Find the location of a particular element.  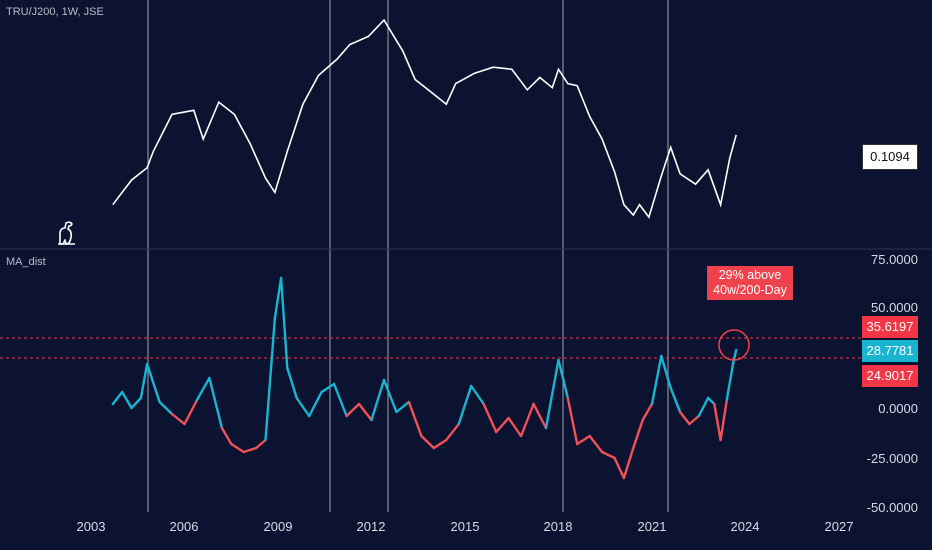

osc-axis-label-50: 50.0000 is located at coordinates (894, 307).